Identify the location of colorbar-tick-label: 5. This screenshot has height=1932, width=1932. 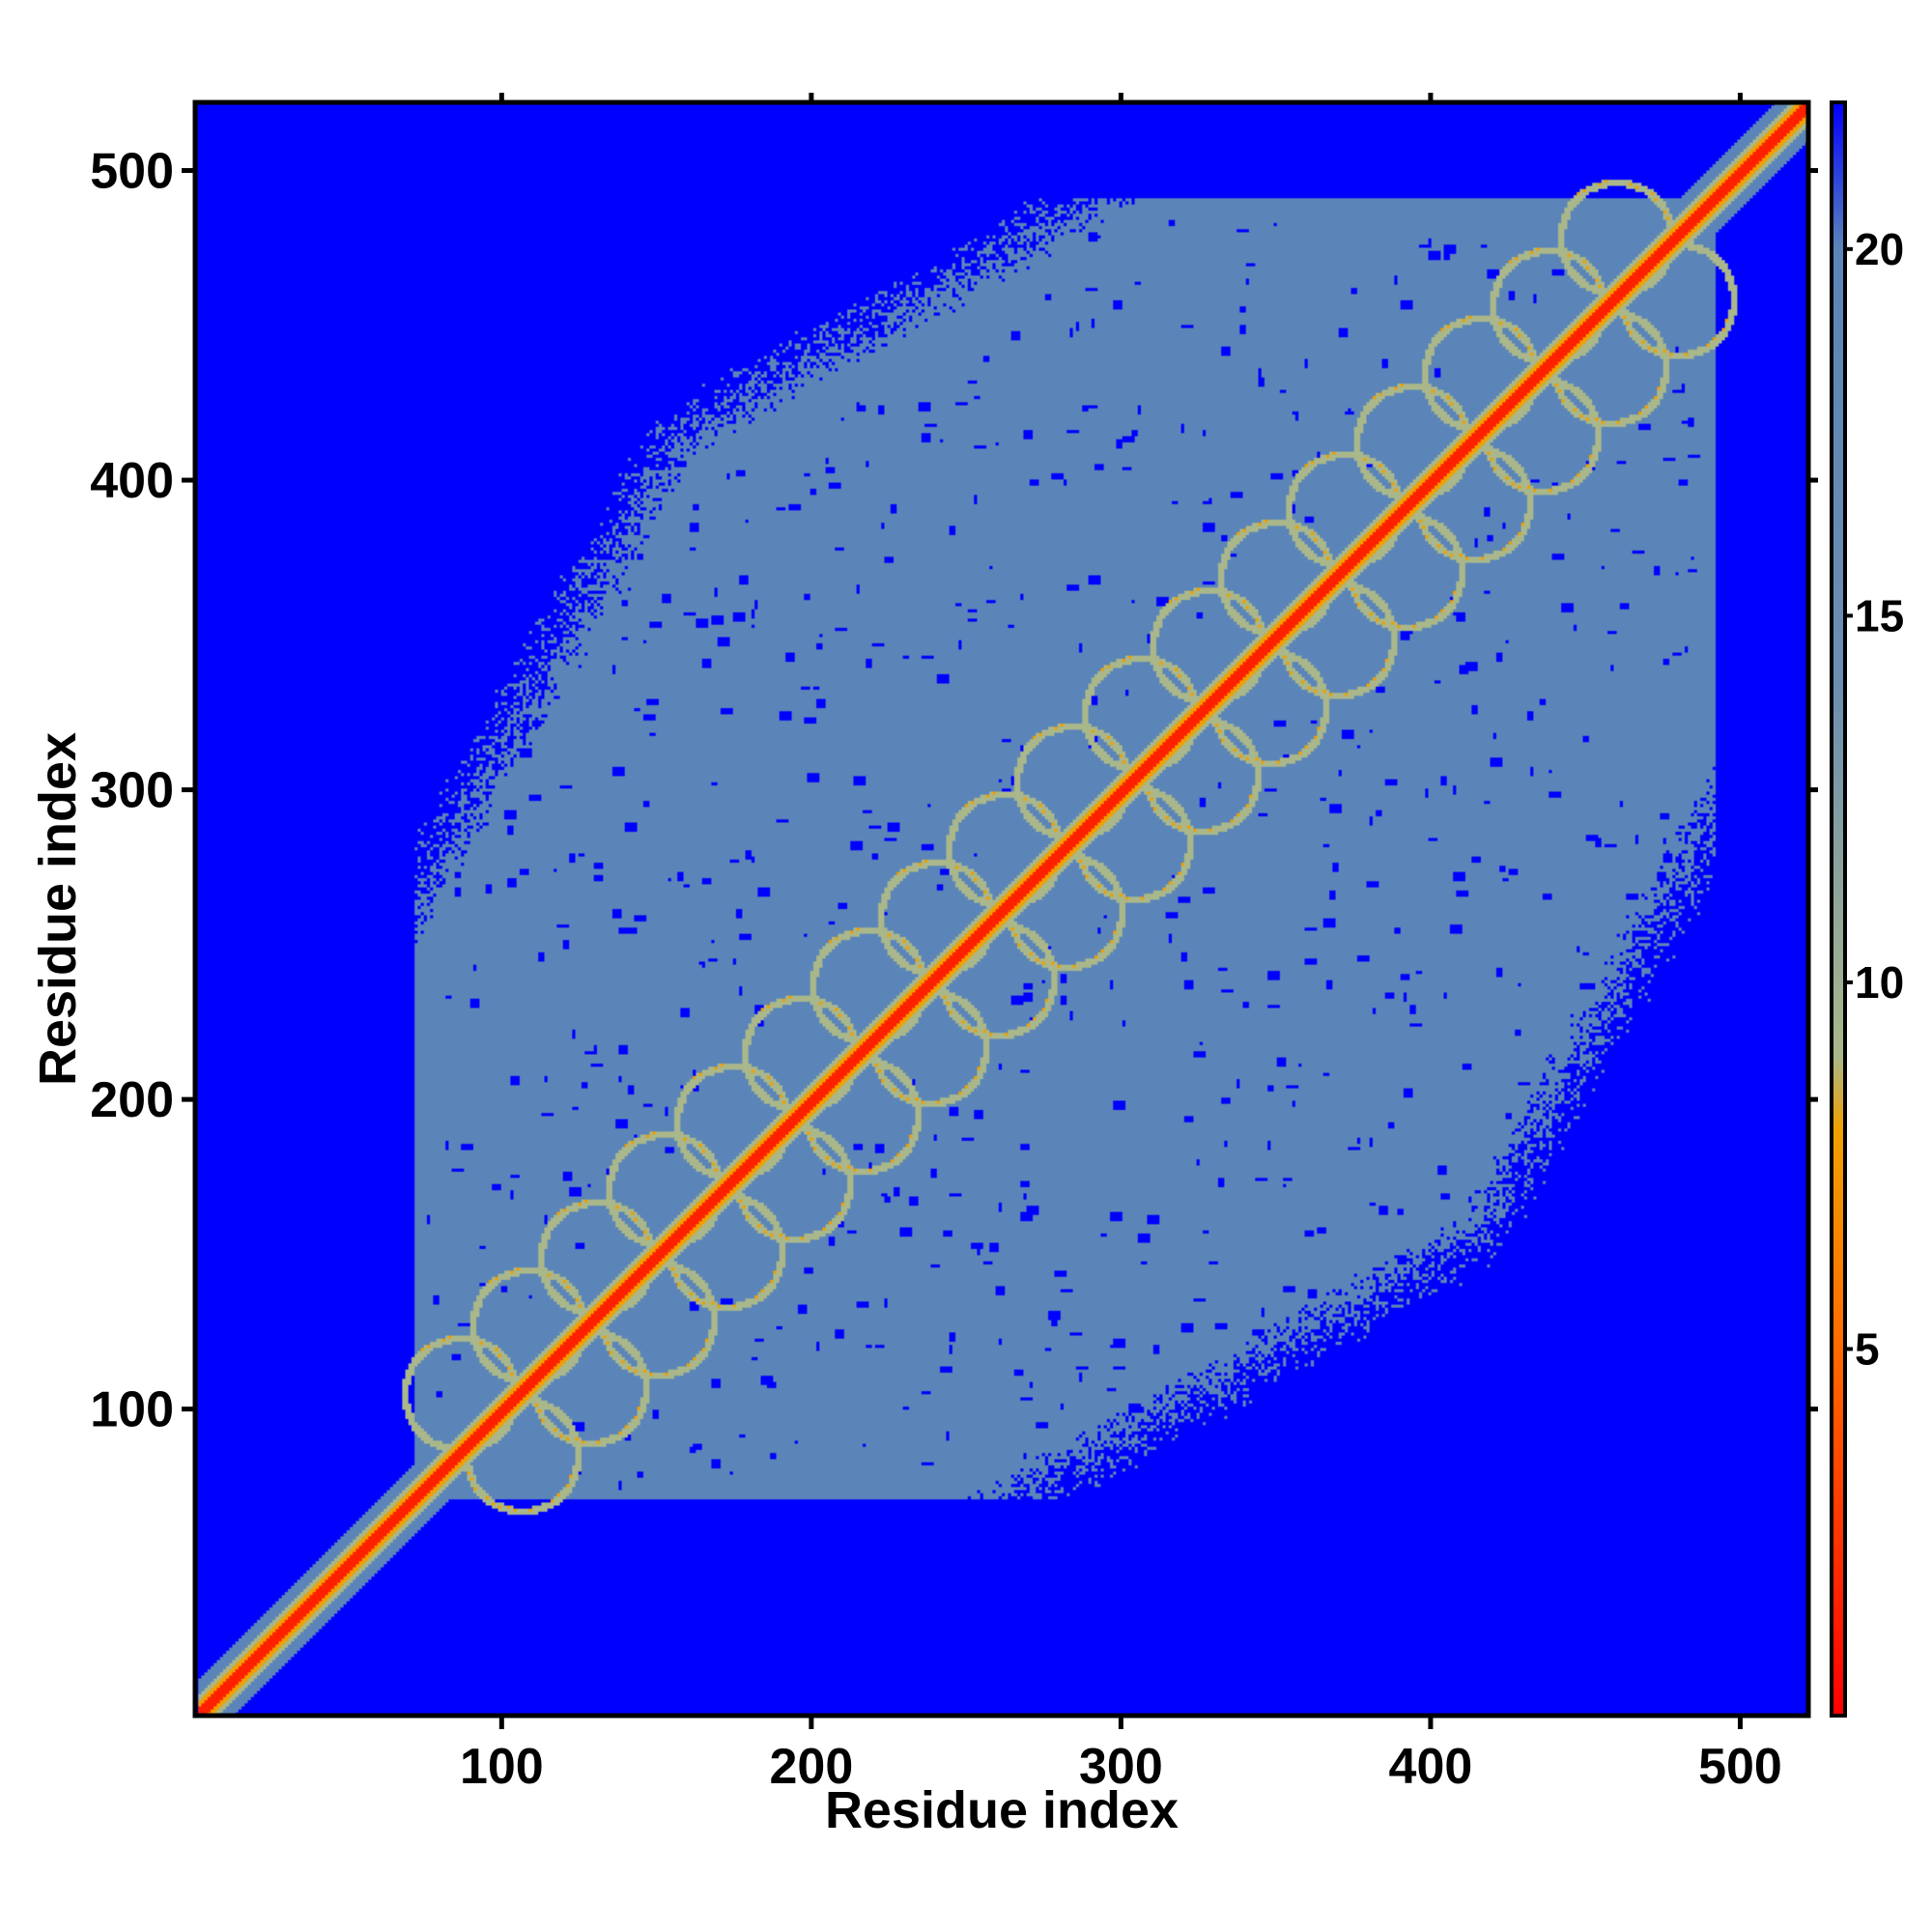
(1867, 1348).